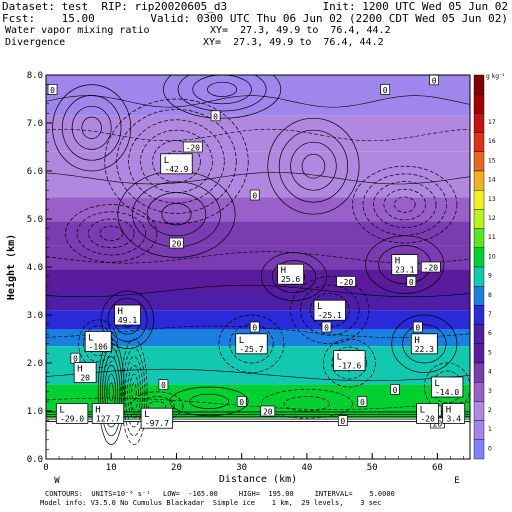  I want to click on y-tick-label: 8.0, so click(35, 76).